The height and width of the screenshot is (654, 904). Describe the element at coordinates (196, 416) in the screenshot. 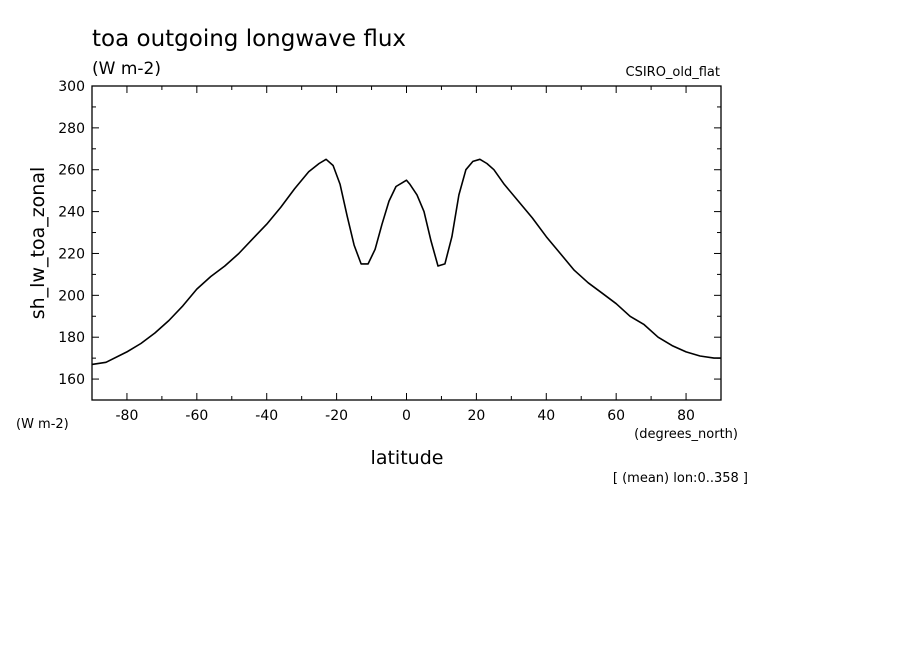

I see `x-tick-label: -60` at that location.